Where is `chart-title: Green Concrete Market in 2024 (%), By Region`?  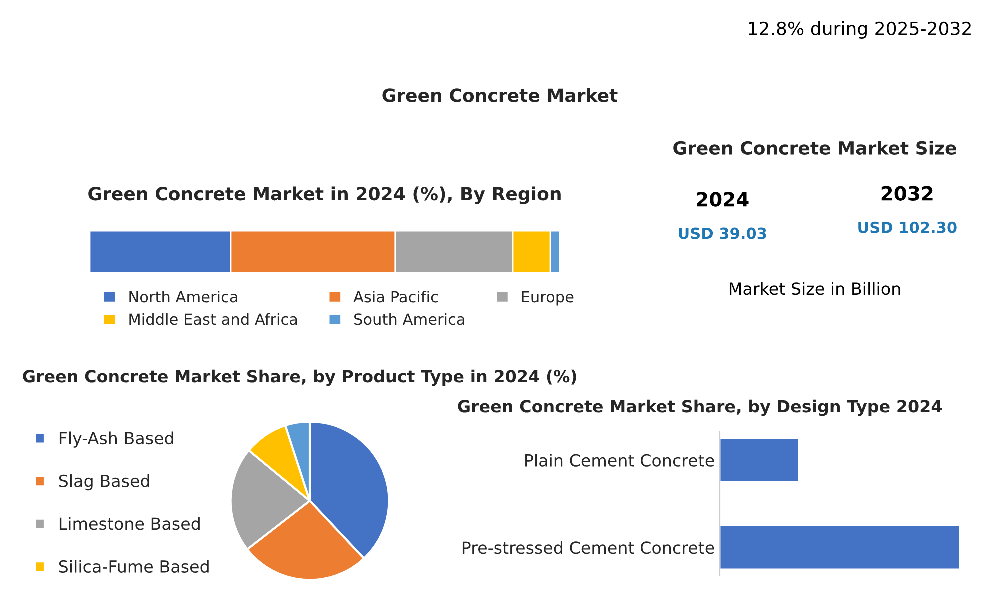 chart-title: Green Concrete Market in 2024 (%), By Region is located at coordinates (324, 195).